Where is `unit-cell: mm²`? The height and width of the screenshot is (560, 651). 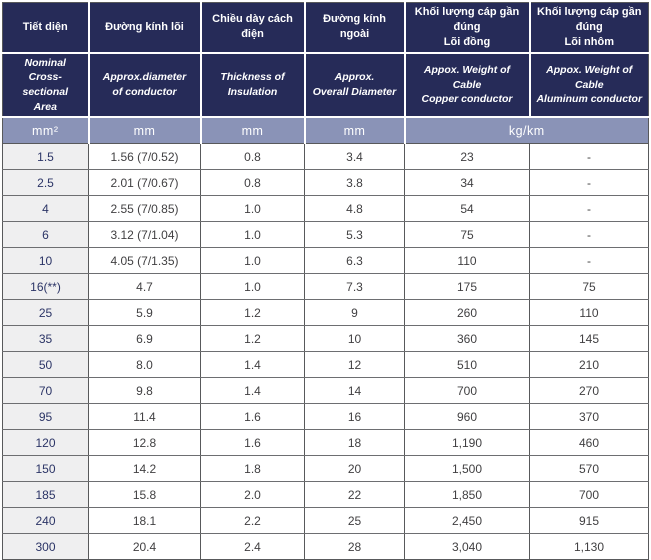
unit-cell: mm² is located at coordinates (46, 131).